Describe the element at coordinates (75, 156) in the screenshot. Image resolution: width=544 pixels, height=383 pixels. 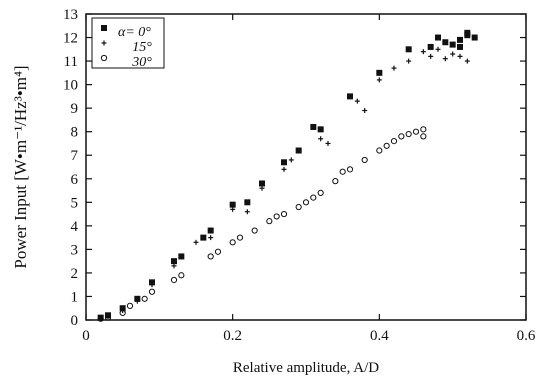
I see `y-tick-label: 7` at that location.